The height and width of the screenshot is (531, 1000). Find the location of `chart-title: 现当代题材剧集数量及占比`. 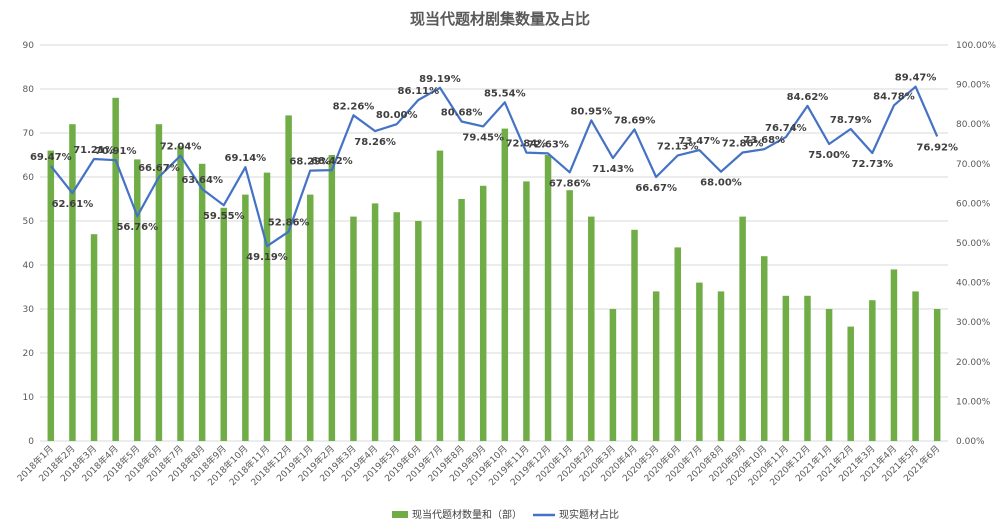

chart-title: 现当代题材剧集数量及占比 is located at coordinates (500, 19).